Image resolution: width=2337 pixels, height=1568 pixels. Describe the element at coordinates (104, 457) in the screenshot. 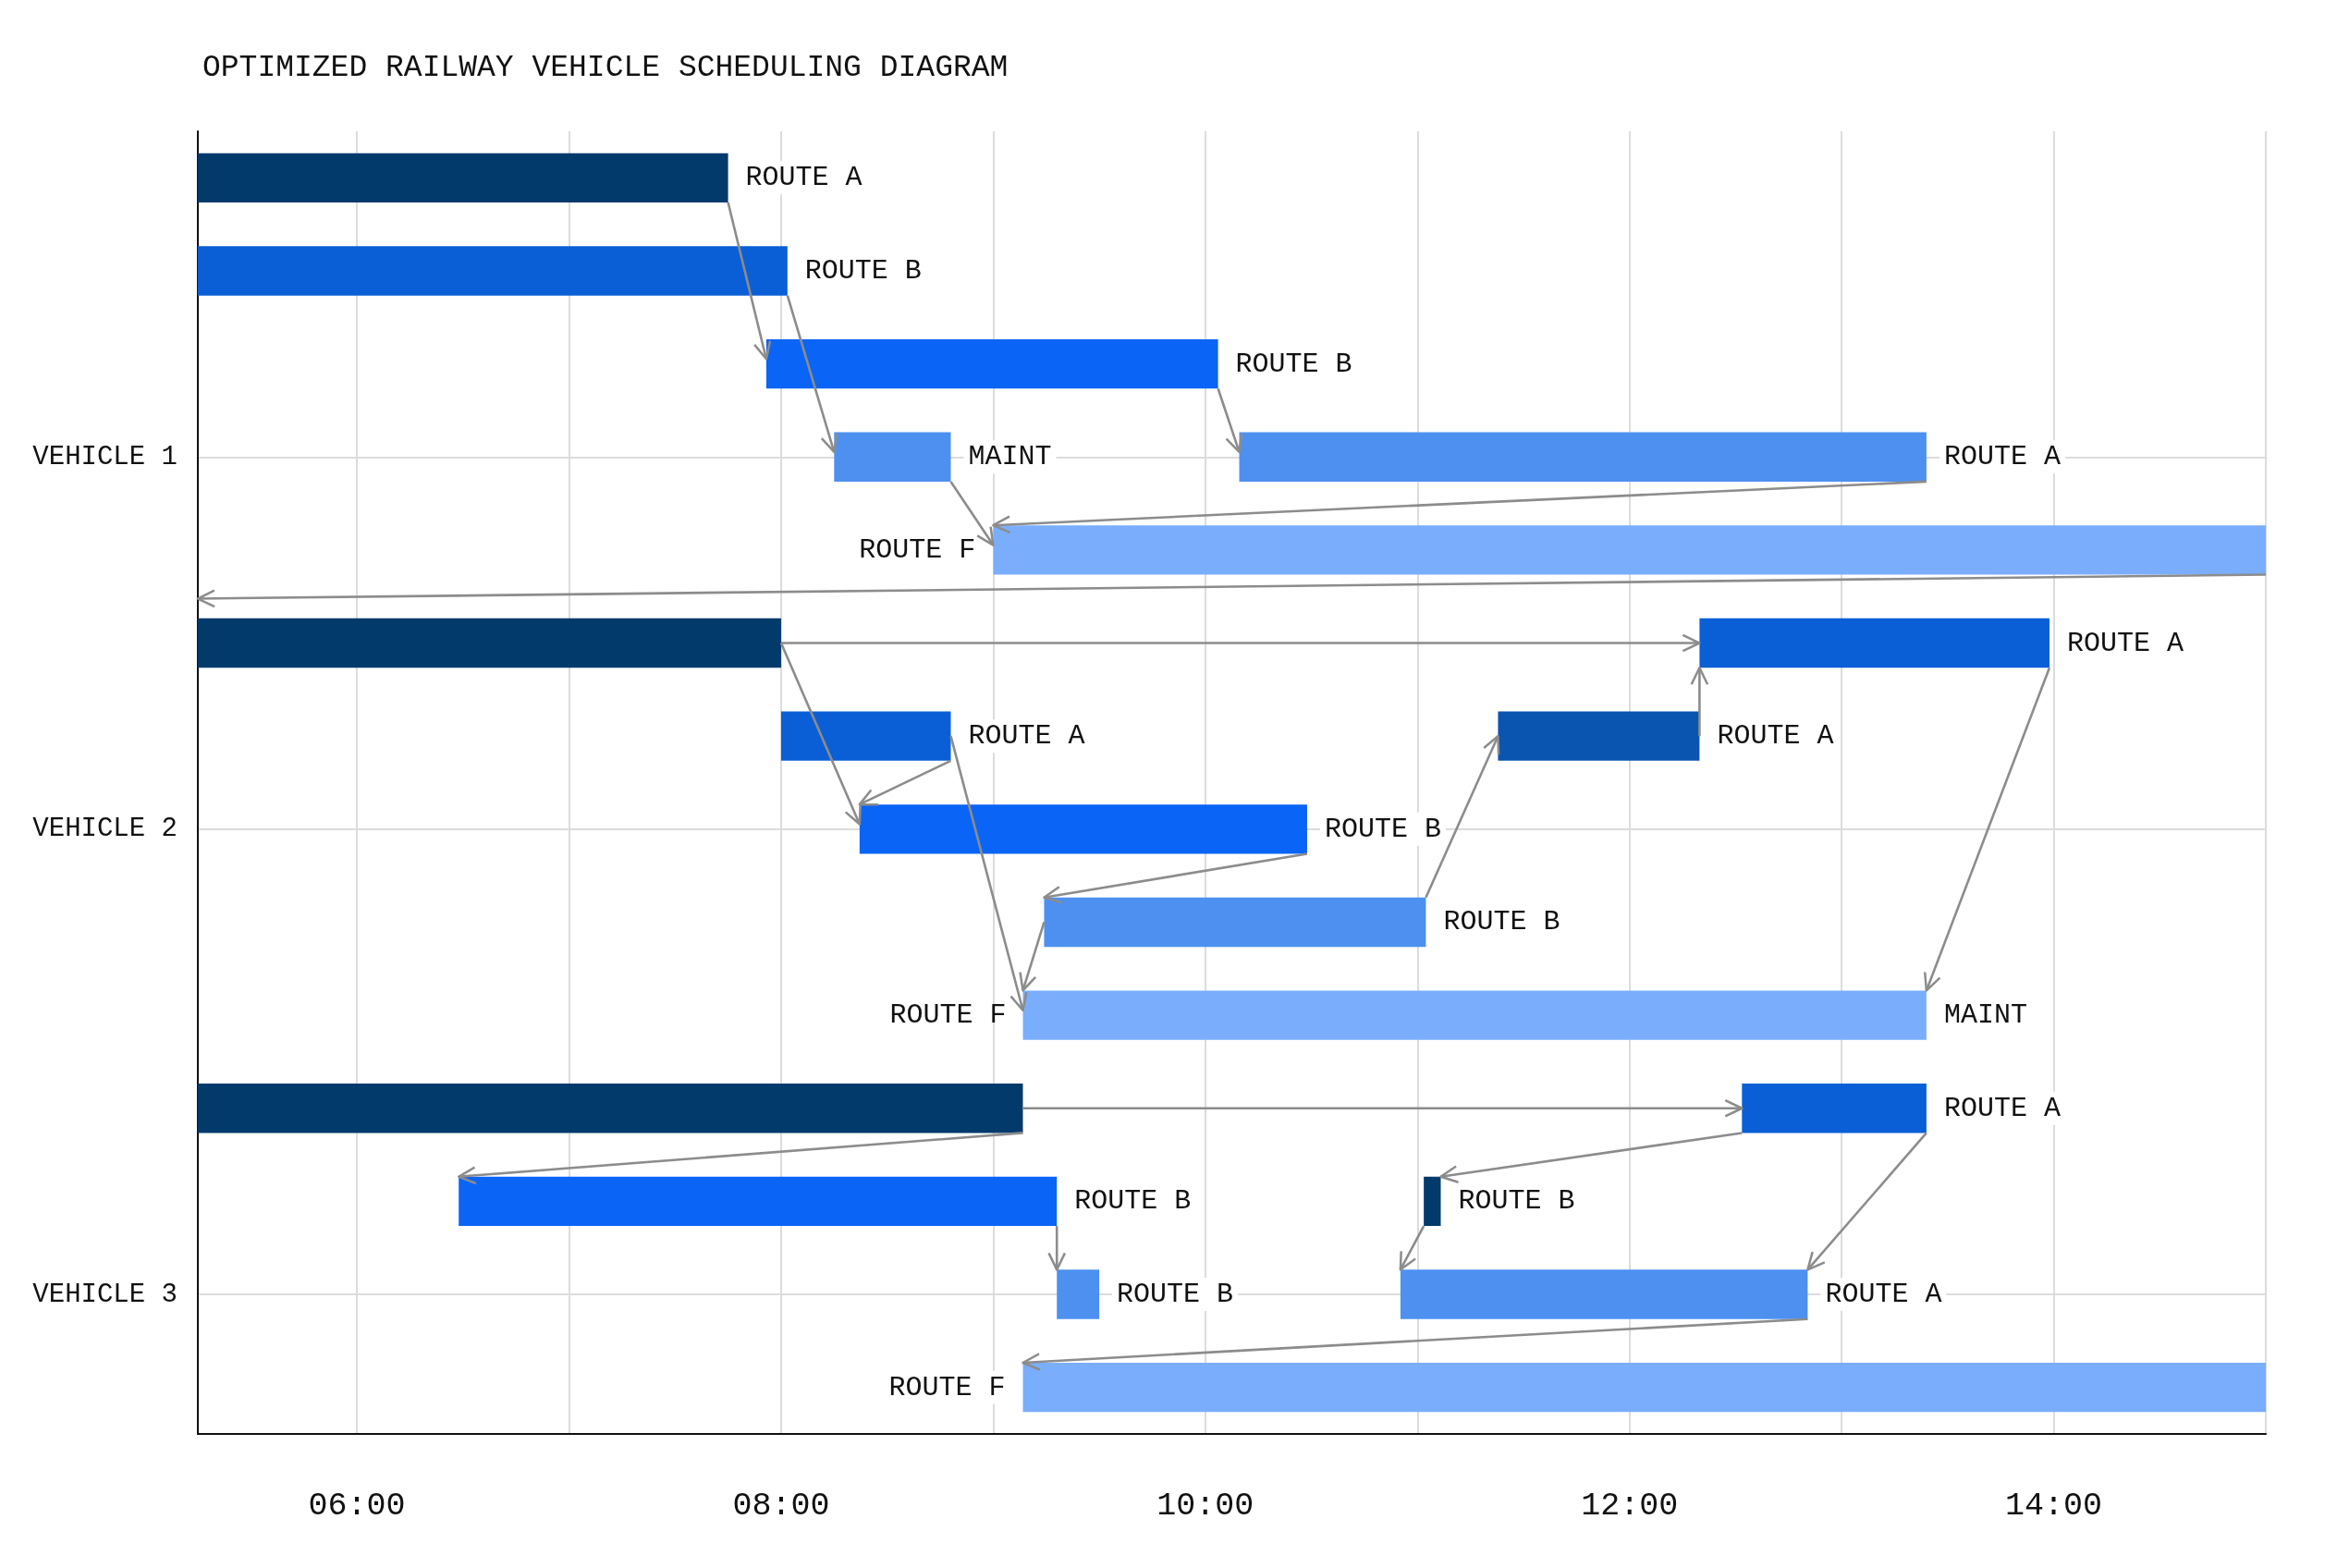

I see `y-tick-label: VEHICLE 1` at that location.